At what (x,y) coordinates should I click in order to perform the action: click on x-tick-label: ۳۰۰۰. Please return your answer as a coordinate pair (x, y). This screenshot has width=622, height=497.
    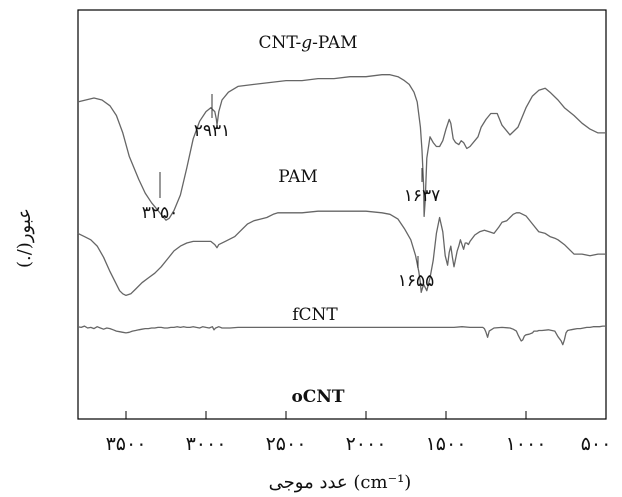
    Looking at the image, I should click on (206, 444).